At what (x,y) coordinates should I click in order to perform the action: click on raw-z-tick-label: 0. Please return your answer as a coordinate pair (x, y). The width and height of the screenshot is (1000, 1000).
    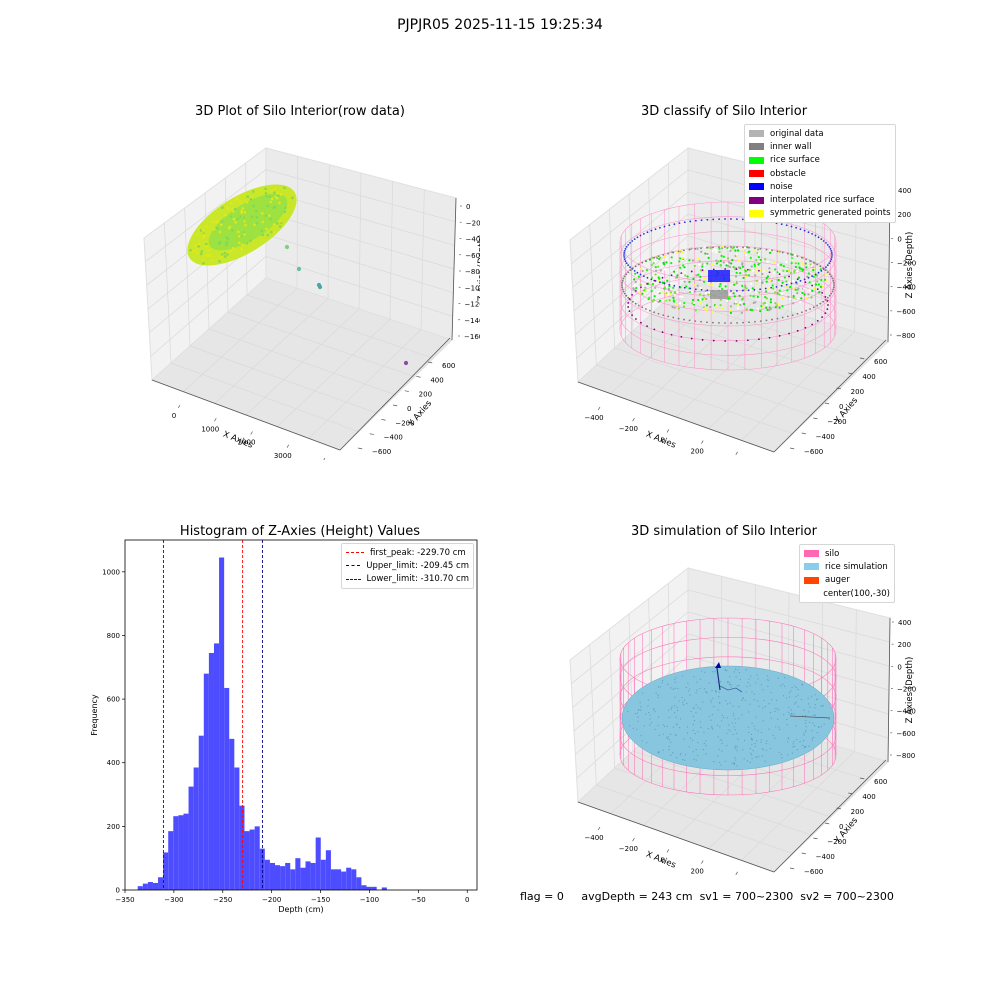
    Looking at the image, I should click on (468, 207).